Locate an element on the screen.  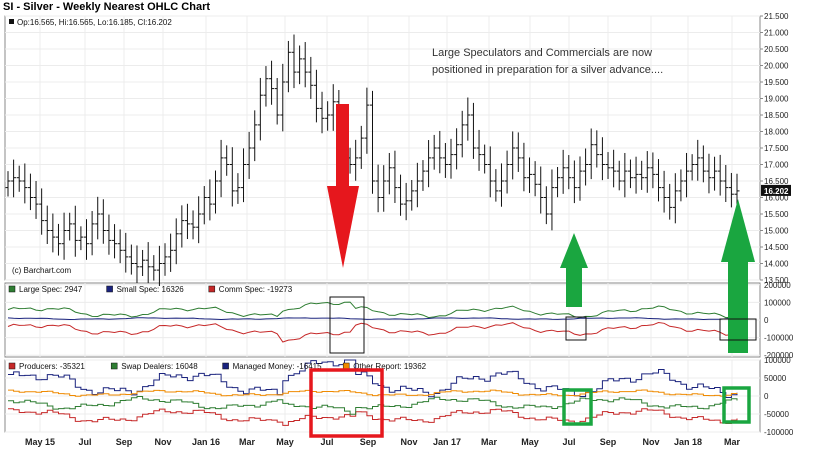
red-arrow-head is located at coordinates (343, 227).